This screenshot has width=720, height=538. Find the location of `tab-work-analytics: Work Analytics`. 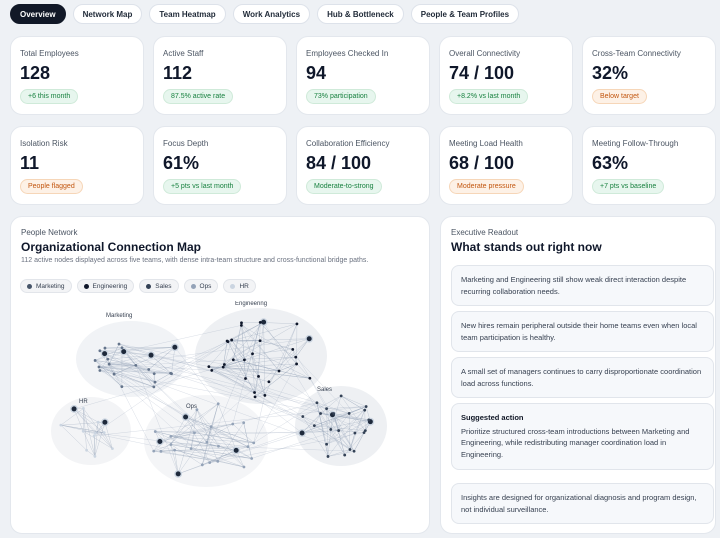

tab-work-analytics: Work Analytics is located at coordinates (271, 14).